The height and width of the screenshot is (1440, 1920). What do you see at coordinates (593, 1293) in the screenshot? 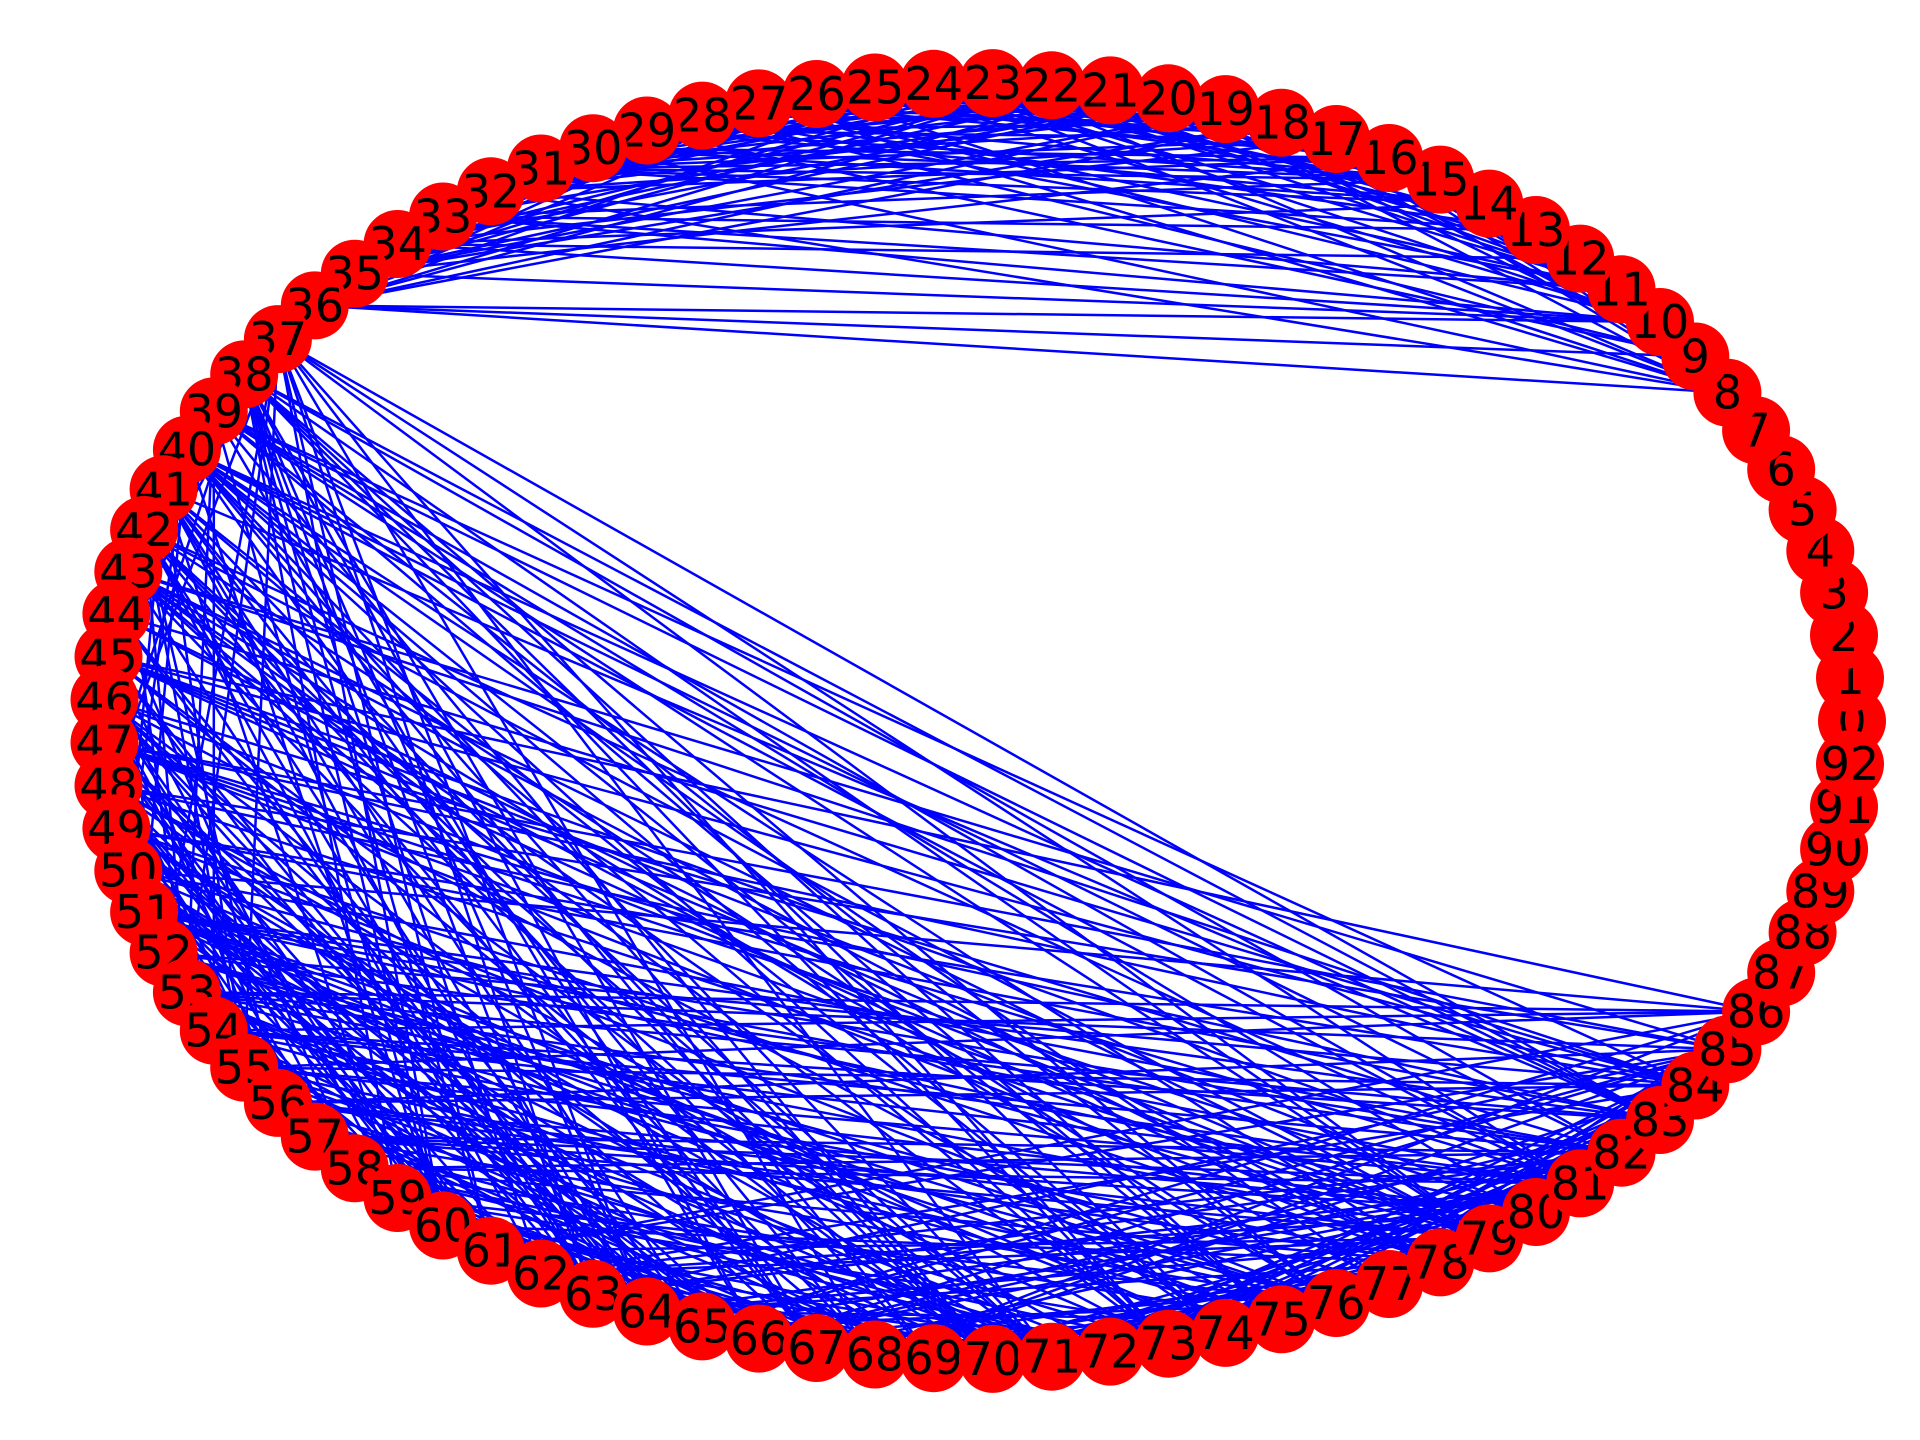
I see `graph-node-63: 63` at bounding box center [593, 1293].